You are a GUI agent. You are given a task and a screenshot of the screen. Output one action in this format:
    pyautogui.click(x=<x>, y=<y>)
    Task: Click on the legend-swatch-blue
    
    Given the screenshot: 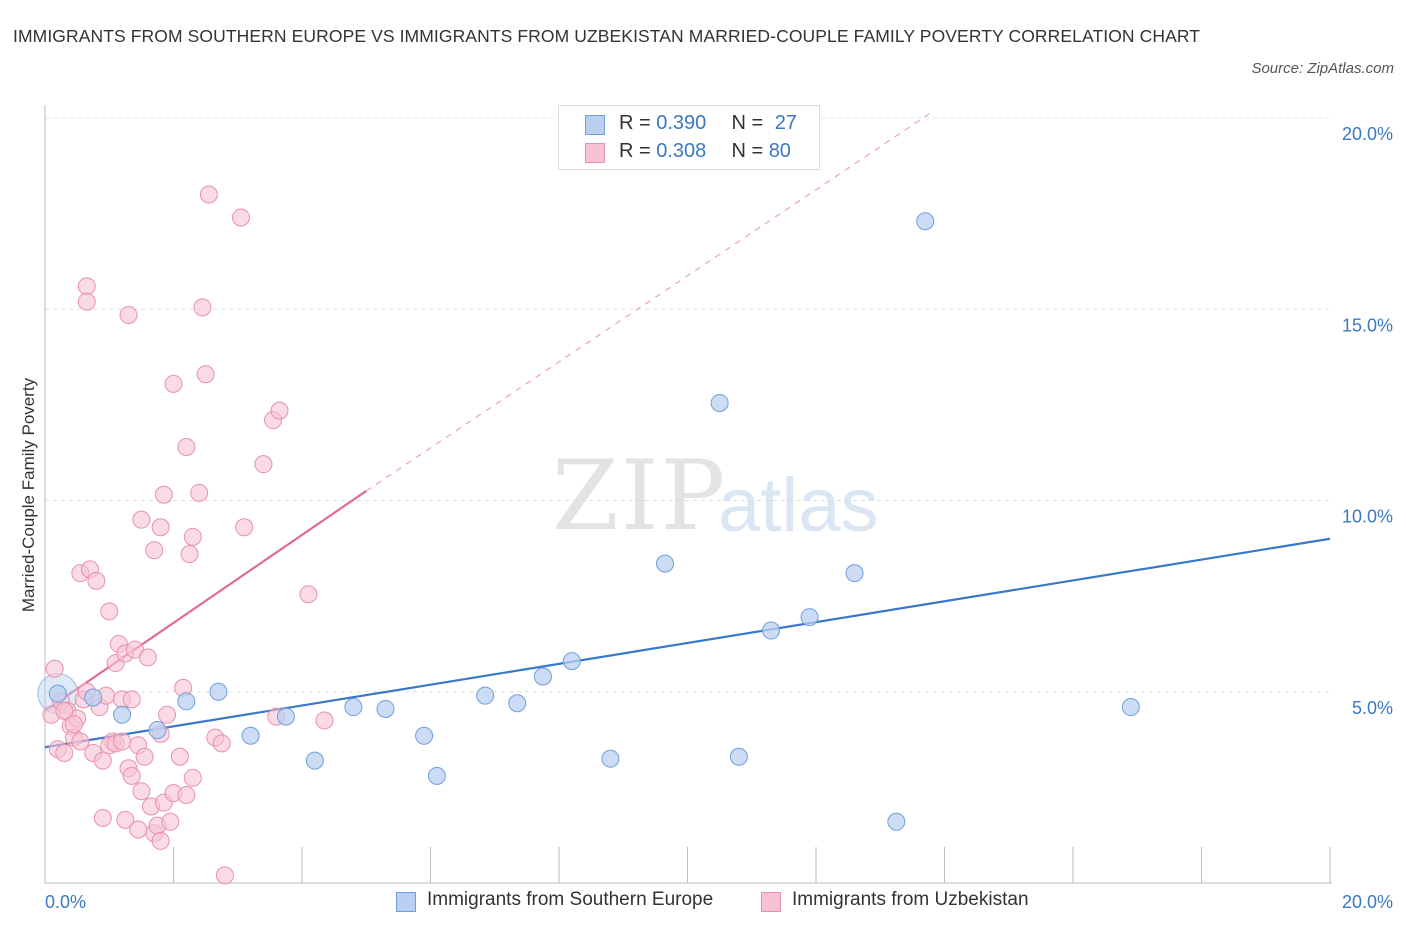 What is the action you would take?
    pyautogui.click(x=595, y=125)
    